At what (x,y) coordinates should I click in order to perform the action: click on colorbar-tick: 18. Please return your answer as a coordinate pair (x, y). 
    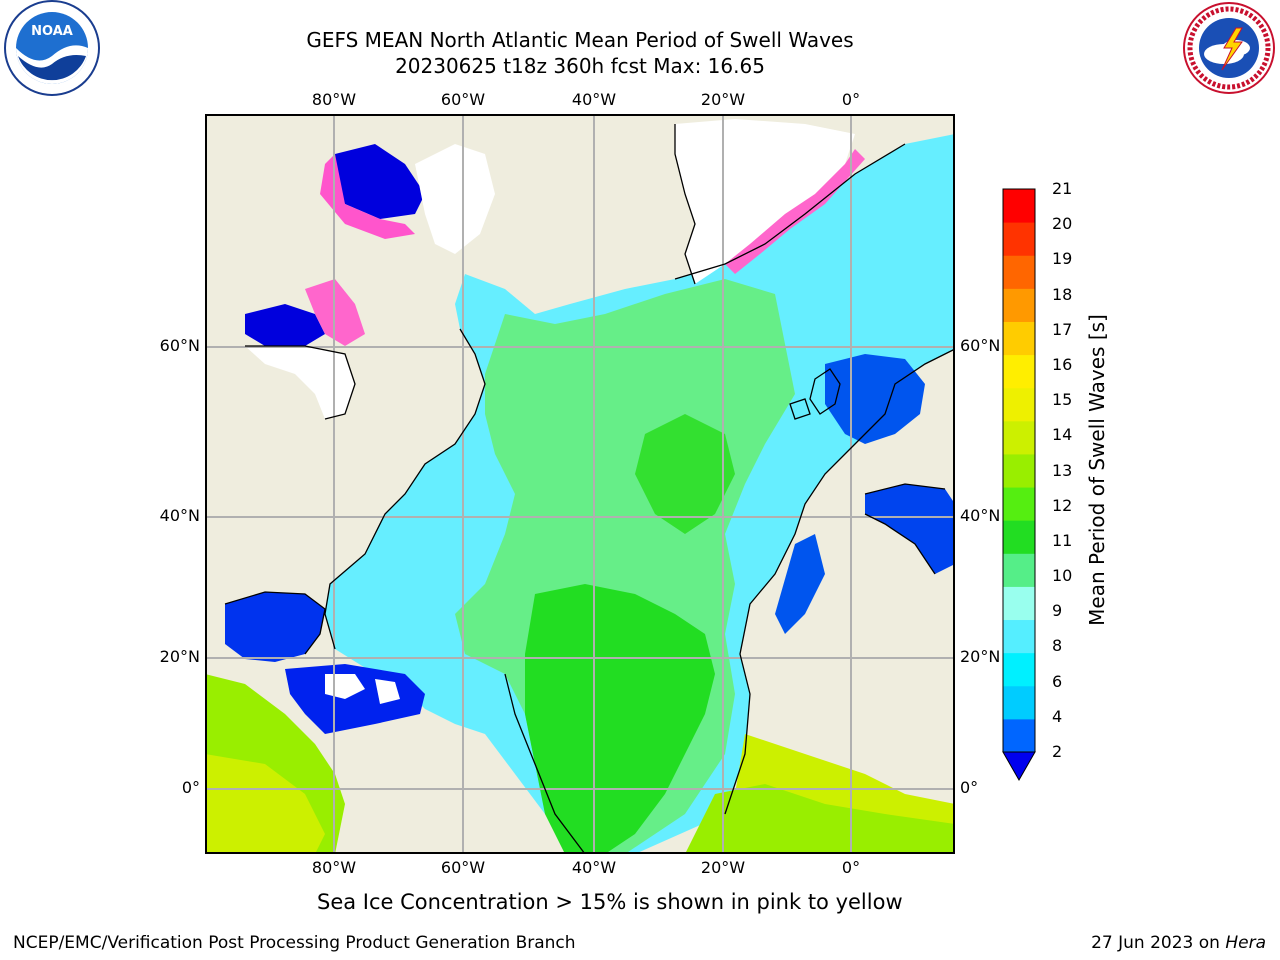
    Looking at the image, I should click on (1062, 294).